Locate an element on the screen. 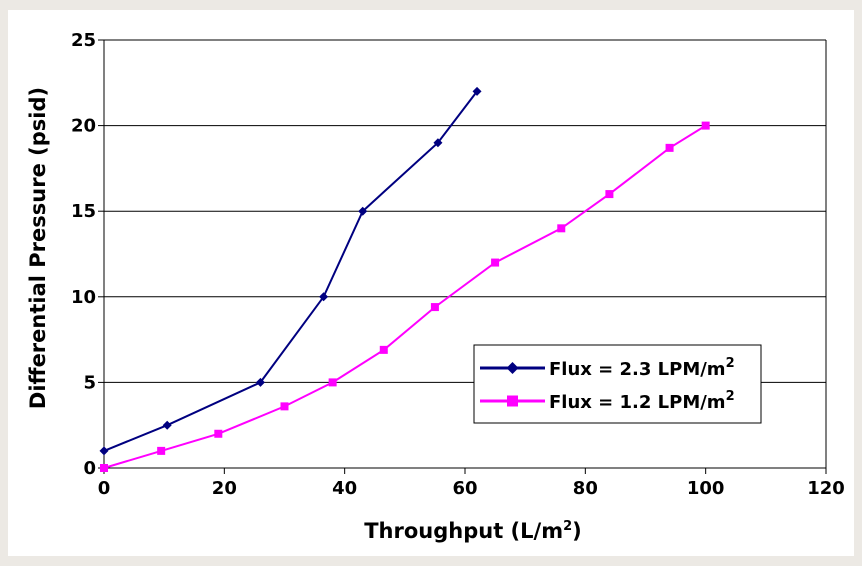 The image size is (862, 566). y-tick-label: 25 is located at coordinates (83, 40).